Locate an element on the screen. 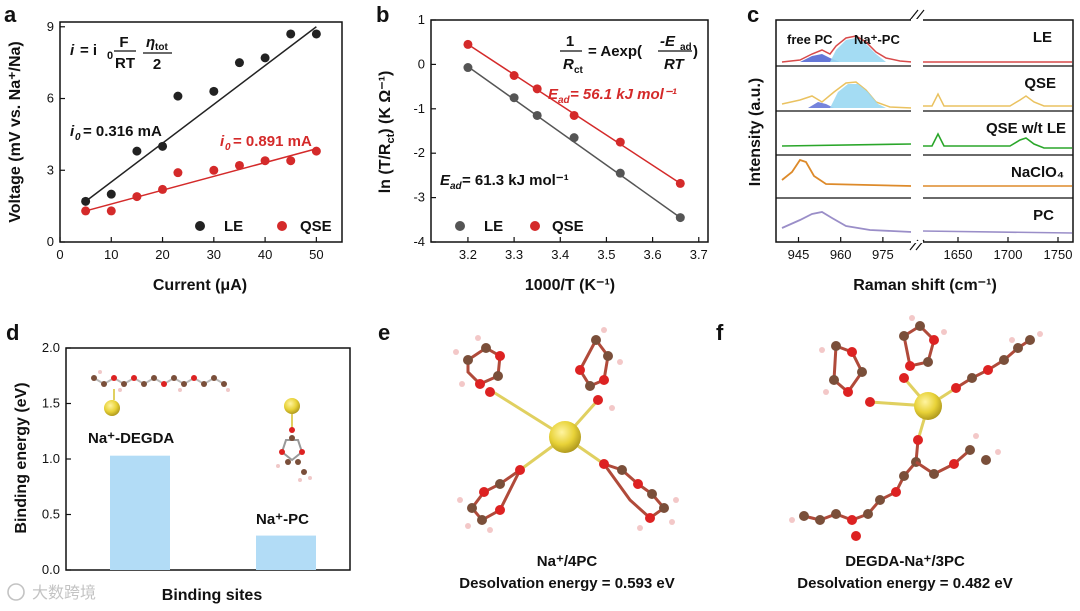 Image resolution: width=1080 pixels, height=611 pixels. raman-qsewt-left is located at coordinates (847, 145).